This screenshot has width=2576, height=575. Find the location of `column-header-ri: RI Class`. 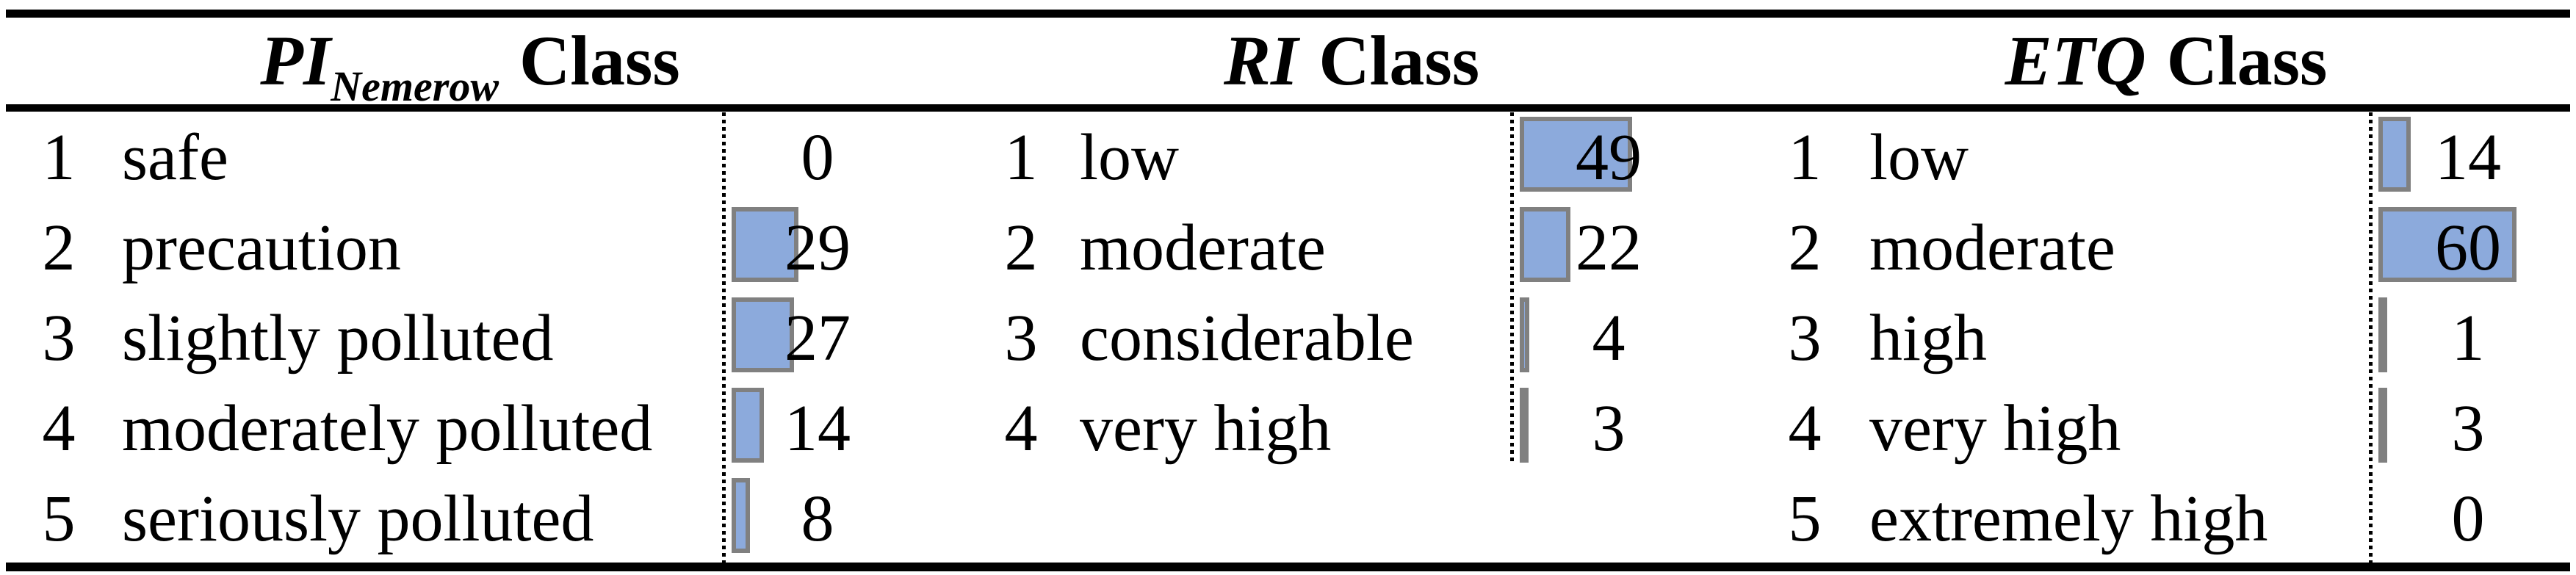

column-header-ri: RI Class is located at coordinates (1351, 61).